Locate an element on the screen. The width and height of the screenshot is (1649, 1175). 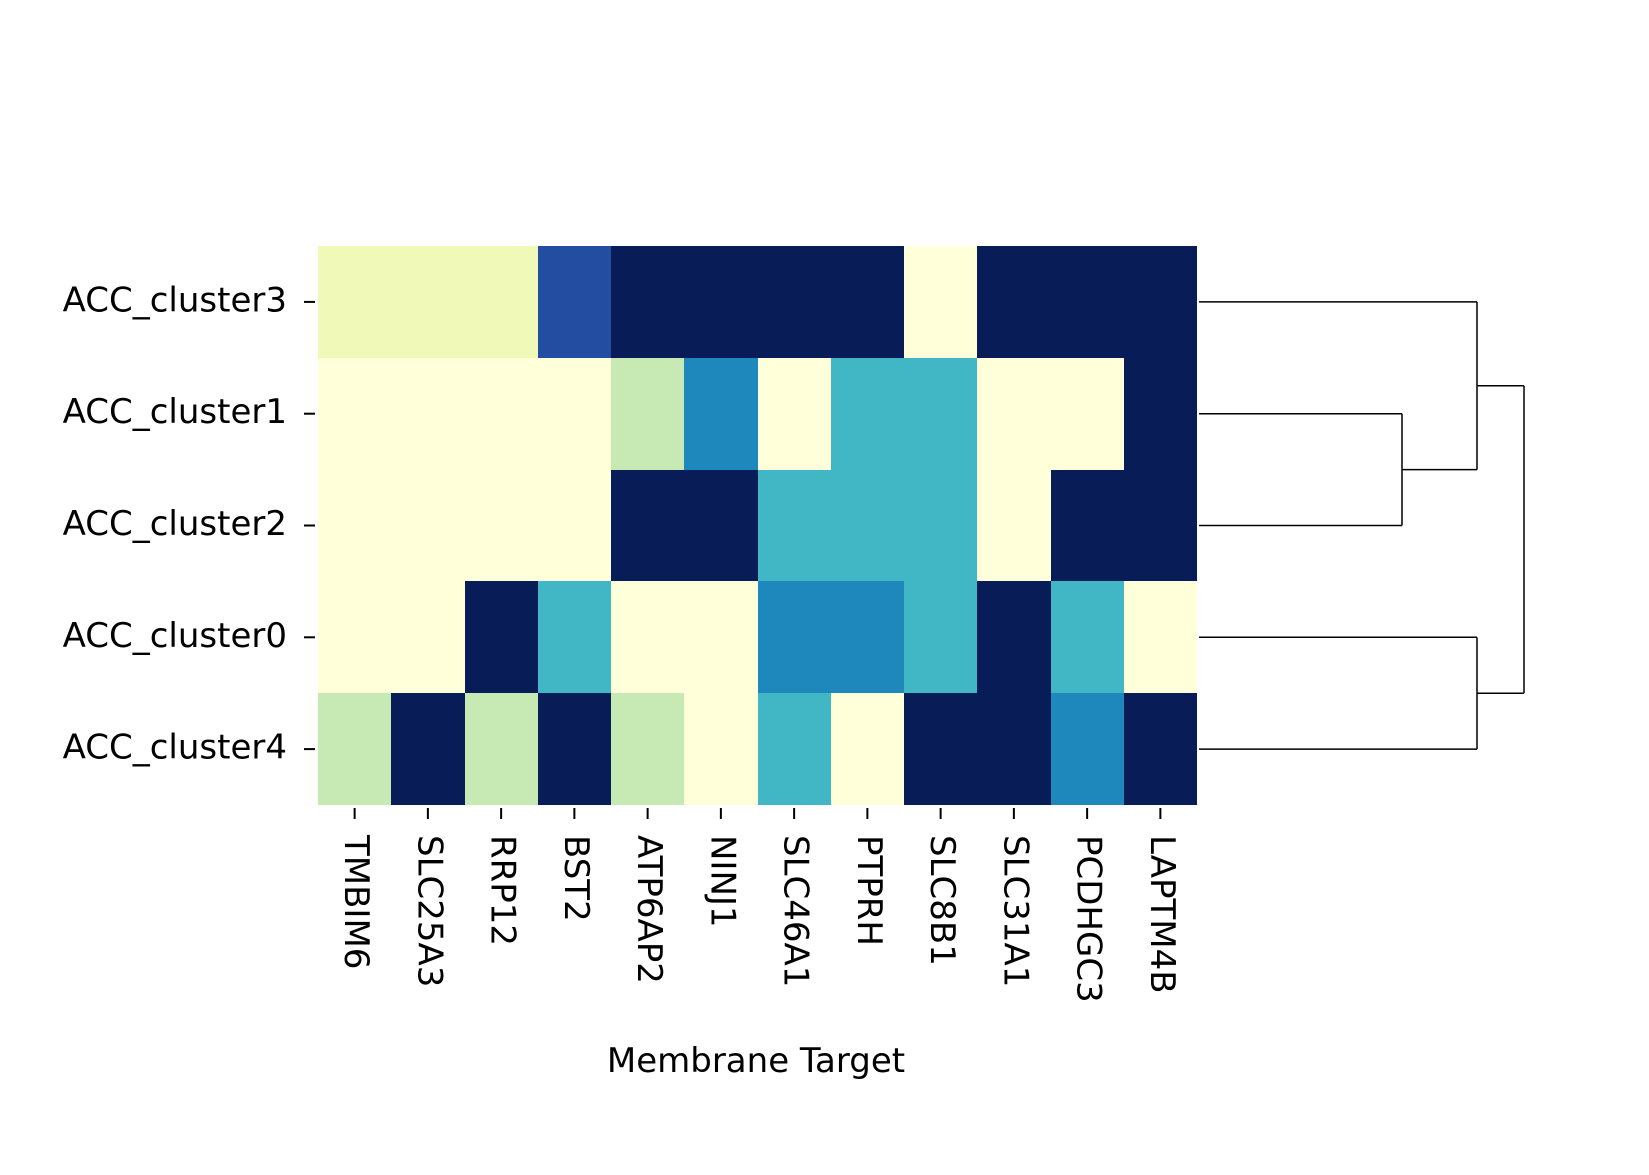
x-tick-label: PTPRH is located at coordinates (869, 890).